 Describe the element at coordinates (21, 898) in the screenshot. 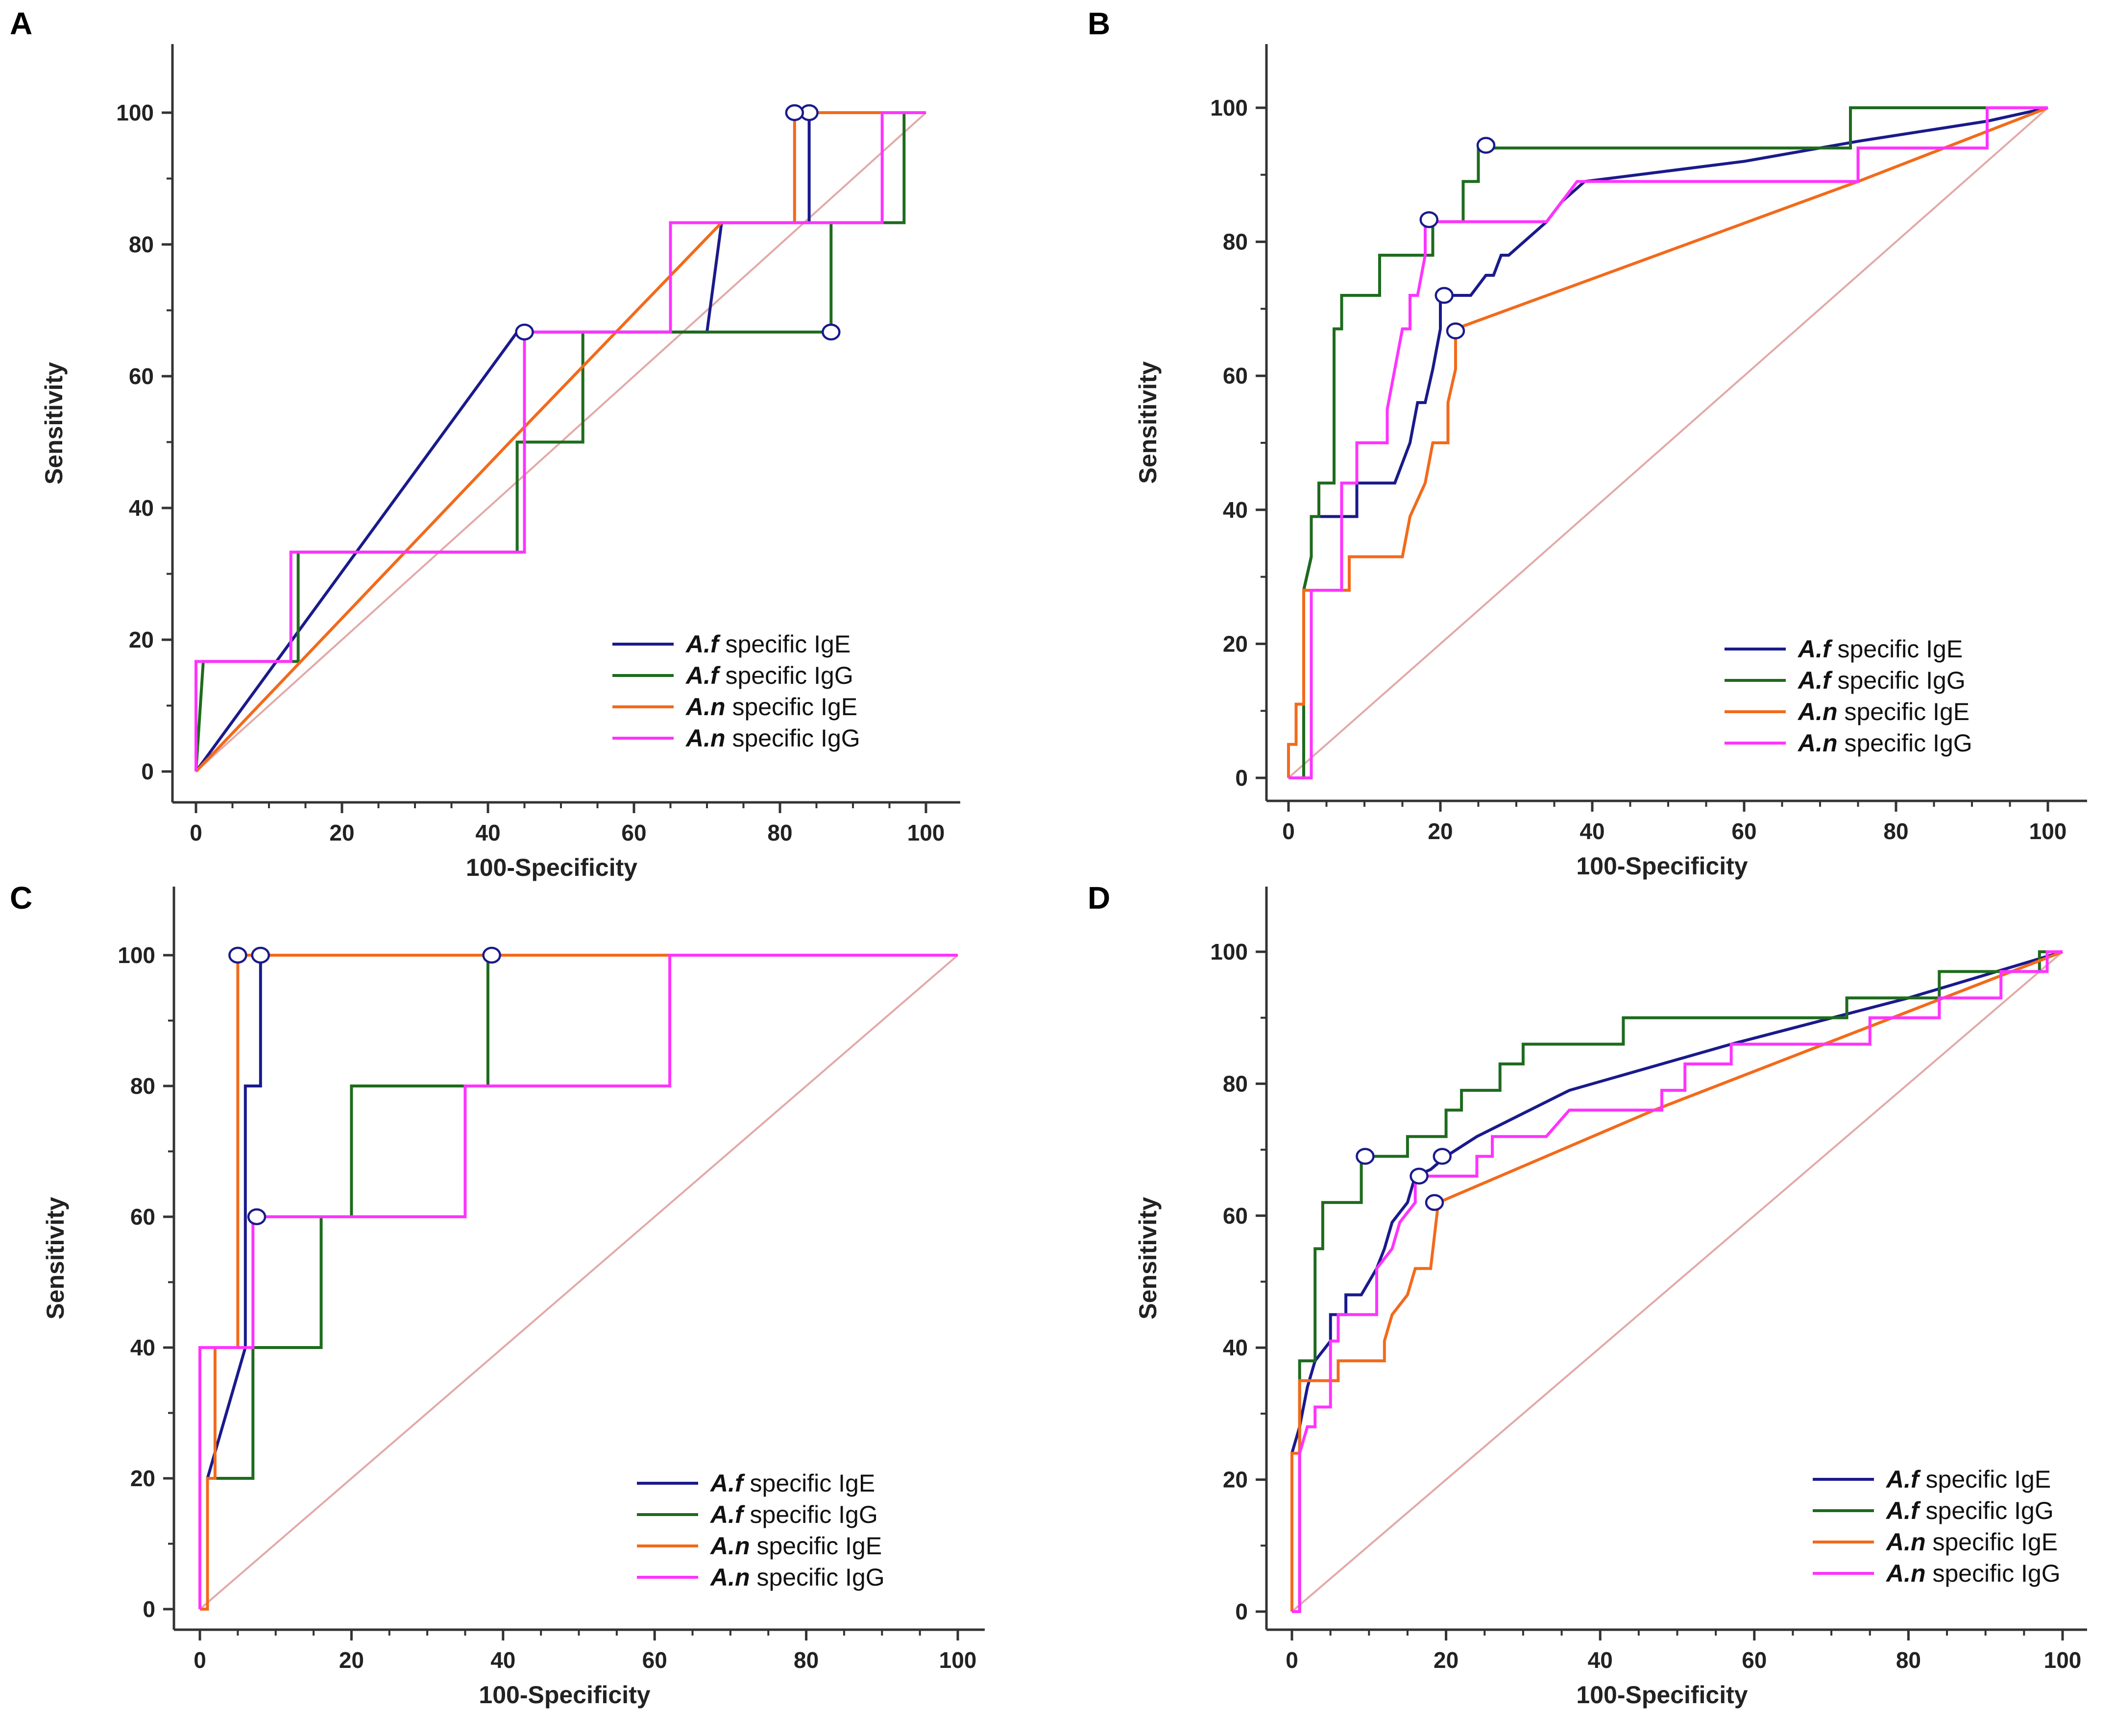

I see `panel-letter: C` at that location.